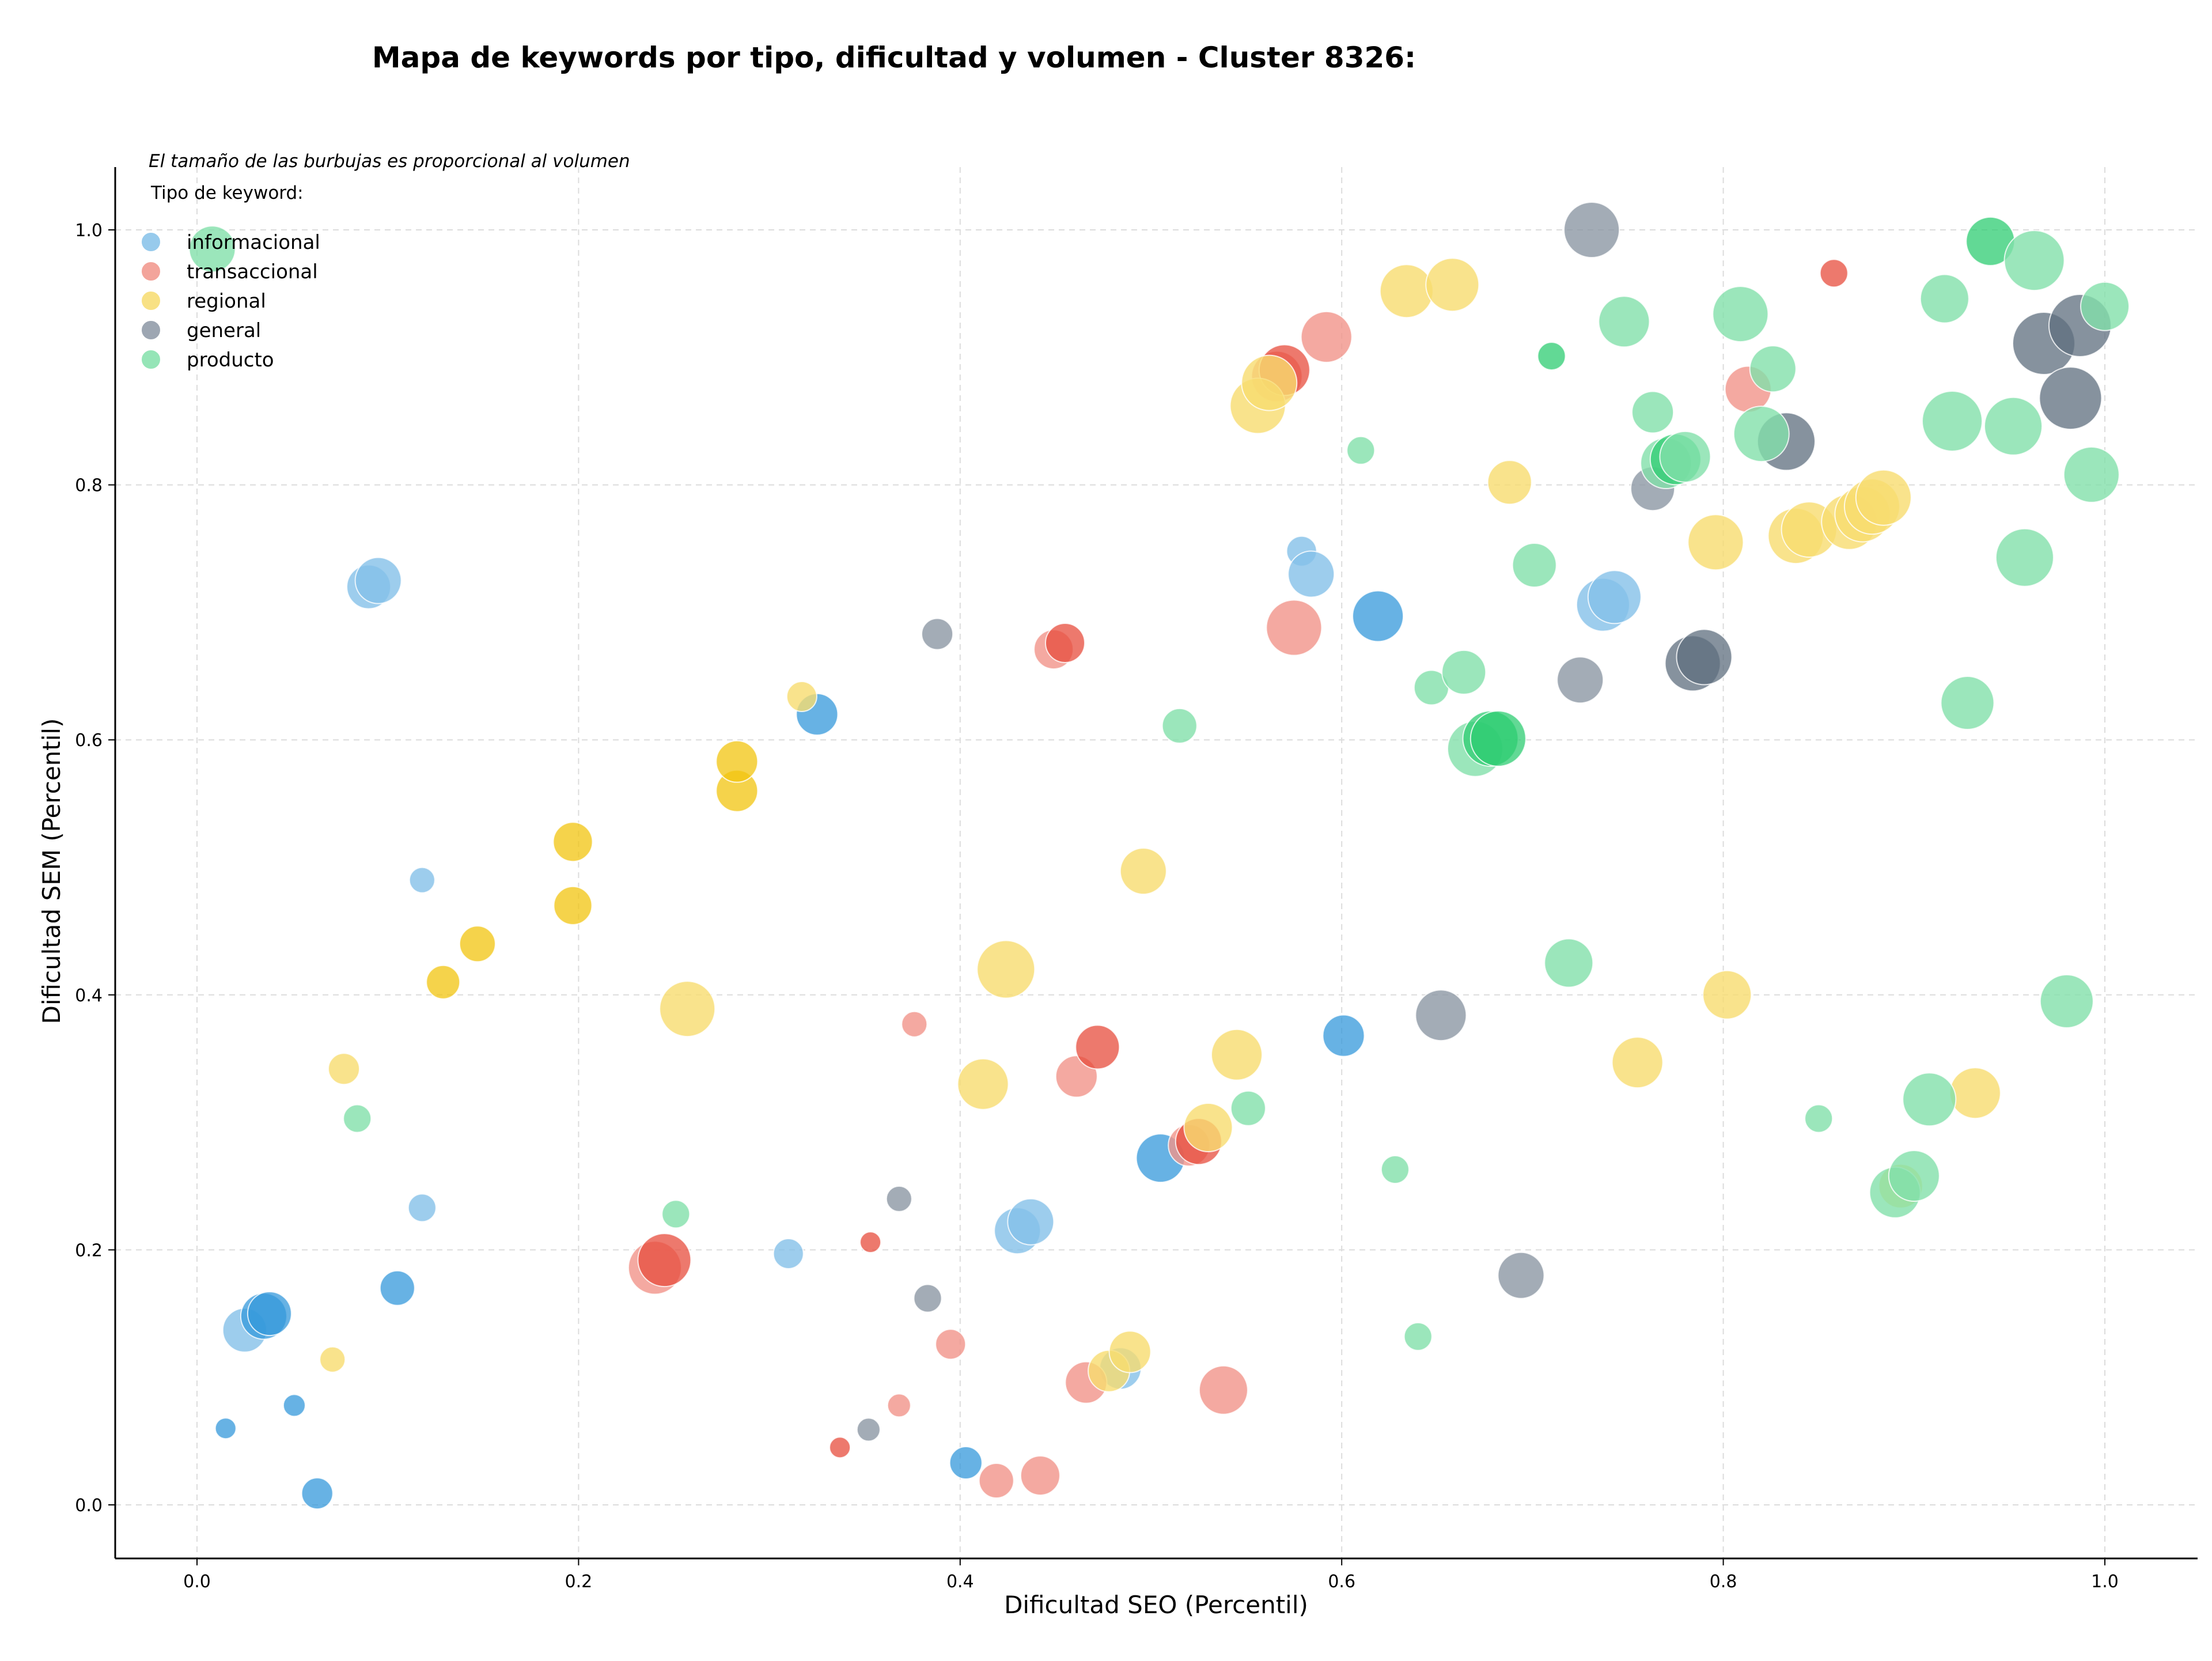 Image resolution: width=2212 pixels, height=1661 pixels. What do you see at coordinates (51, 871) in the screenshot?
I see `y-axis-label: Dificultad SEM (Percentil)` at bounding box center [51, 871].